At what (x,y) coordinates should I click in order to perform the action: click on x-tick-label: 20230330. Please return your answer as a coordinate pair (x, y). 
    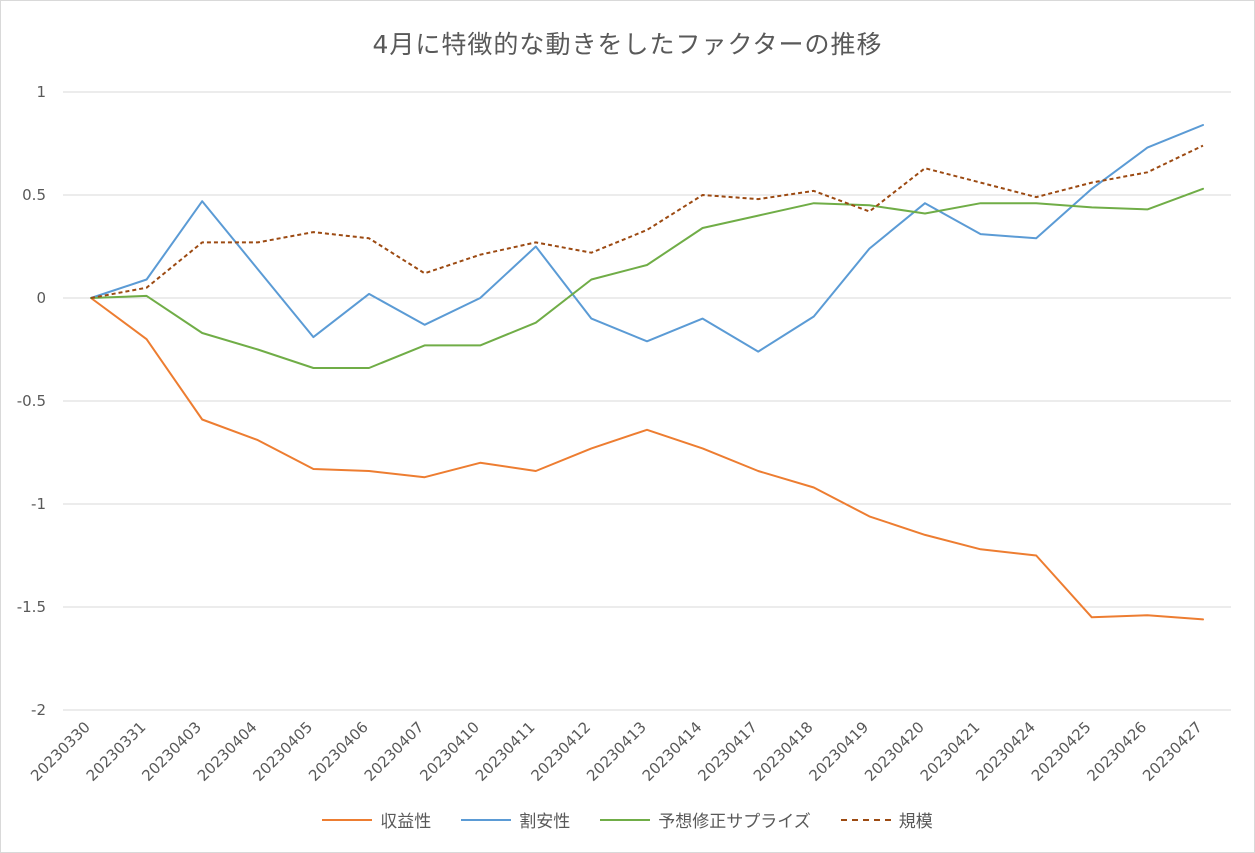
    Looking at the image, I should click on (60, 751).